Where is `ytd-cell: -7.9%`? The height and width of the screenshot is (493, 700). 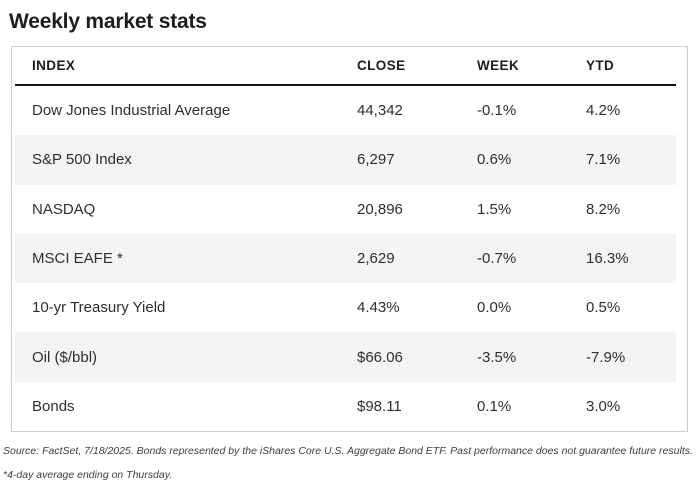 ytd-cell: -7.9% is located at coordinates (606, 357).